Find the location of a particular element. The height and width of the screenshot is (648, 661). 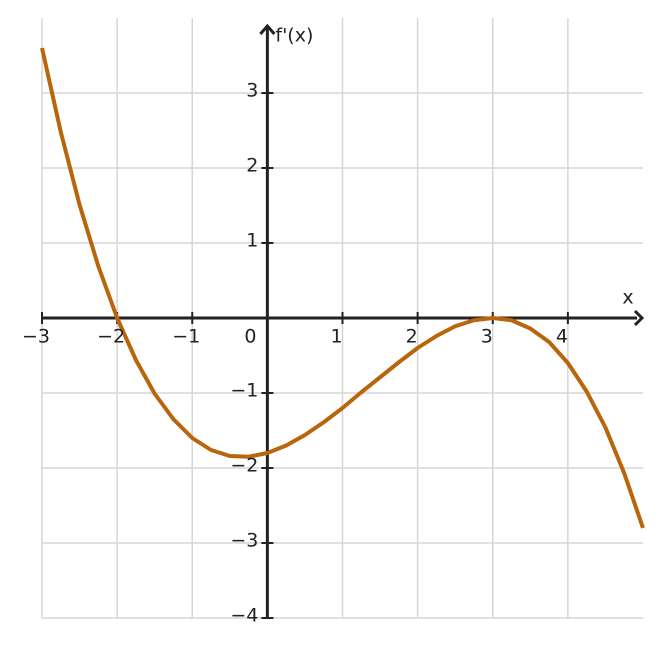

y-arrow is located at coordinates (267, 29).